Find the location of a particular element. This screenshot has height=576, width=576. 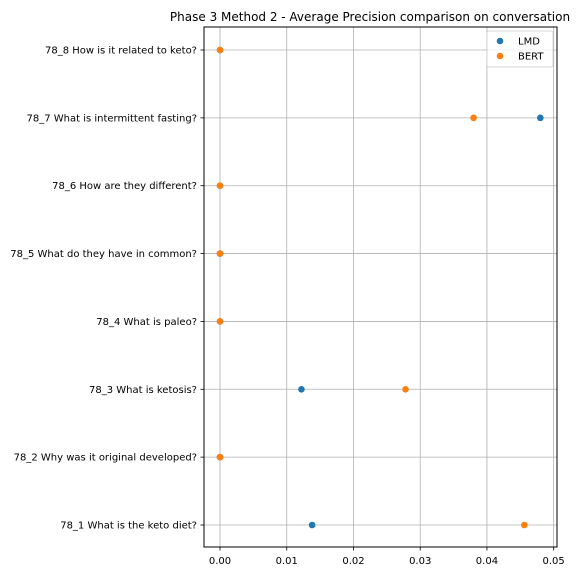

x-tick-label: 0.01 is located at coordinates (287, 561).